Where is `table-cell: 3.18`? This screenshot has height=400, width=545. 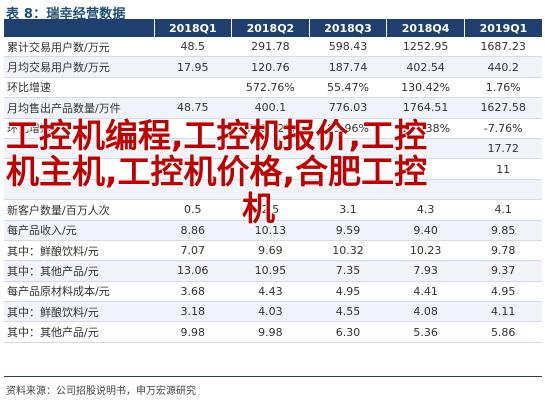 table-cell: 3.18 is located at coordinates (193, 312).